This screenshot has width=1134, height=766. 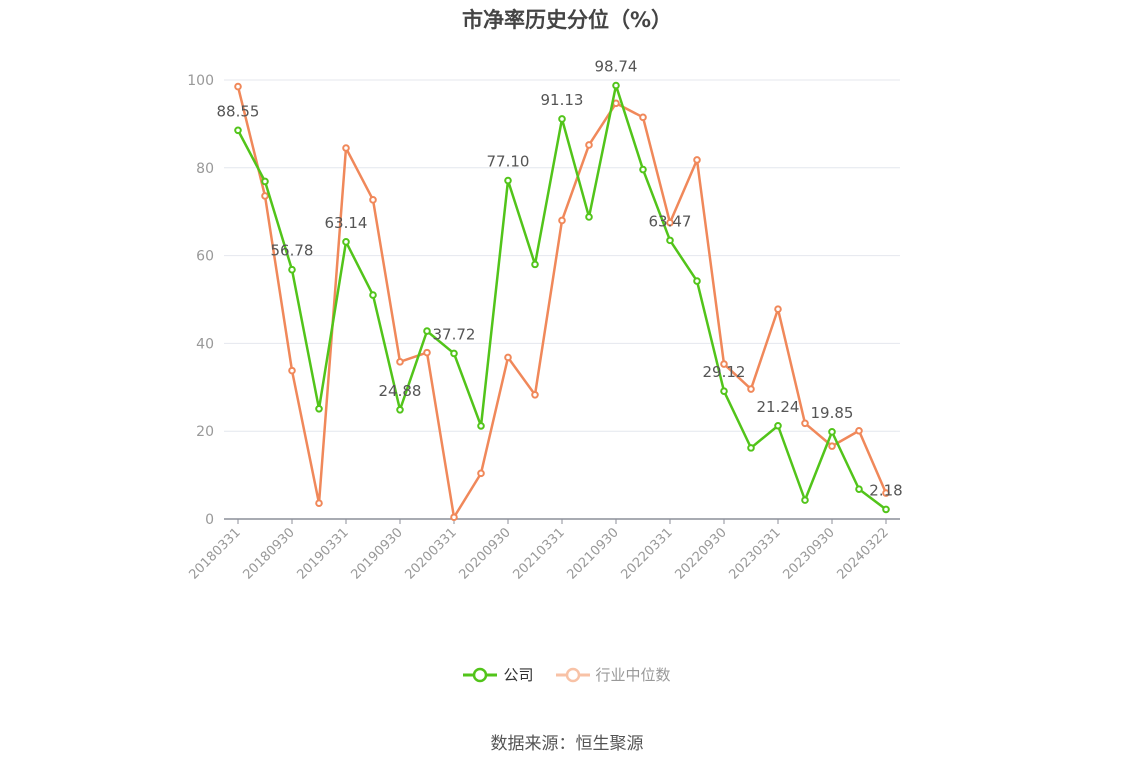 I want to click on x-tick-label: 20240322, so click(x=862, y=553).